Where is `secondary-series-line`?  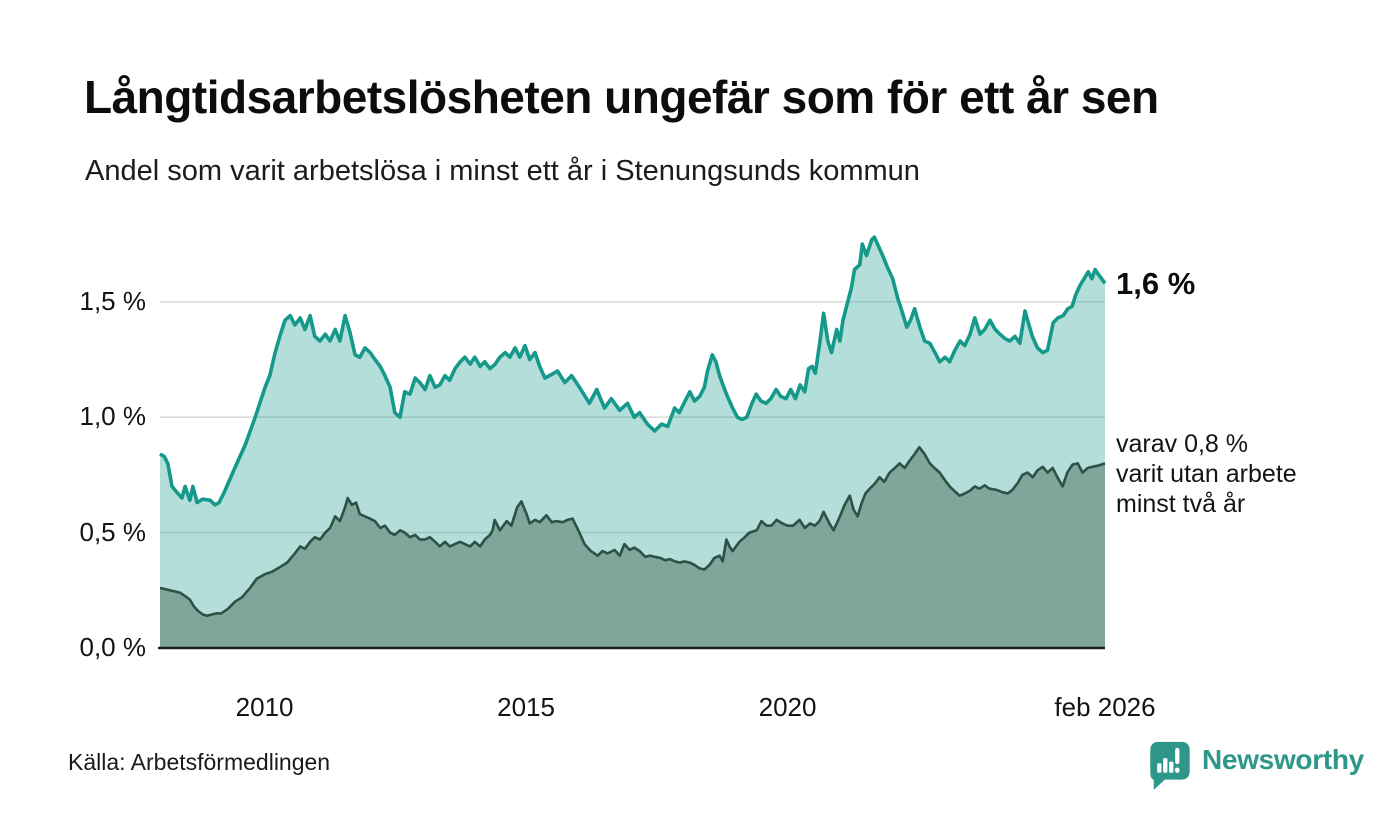
secondary-series-line is located at coordinates (632, 531).